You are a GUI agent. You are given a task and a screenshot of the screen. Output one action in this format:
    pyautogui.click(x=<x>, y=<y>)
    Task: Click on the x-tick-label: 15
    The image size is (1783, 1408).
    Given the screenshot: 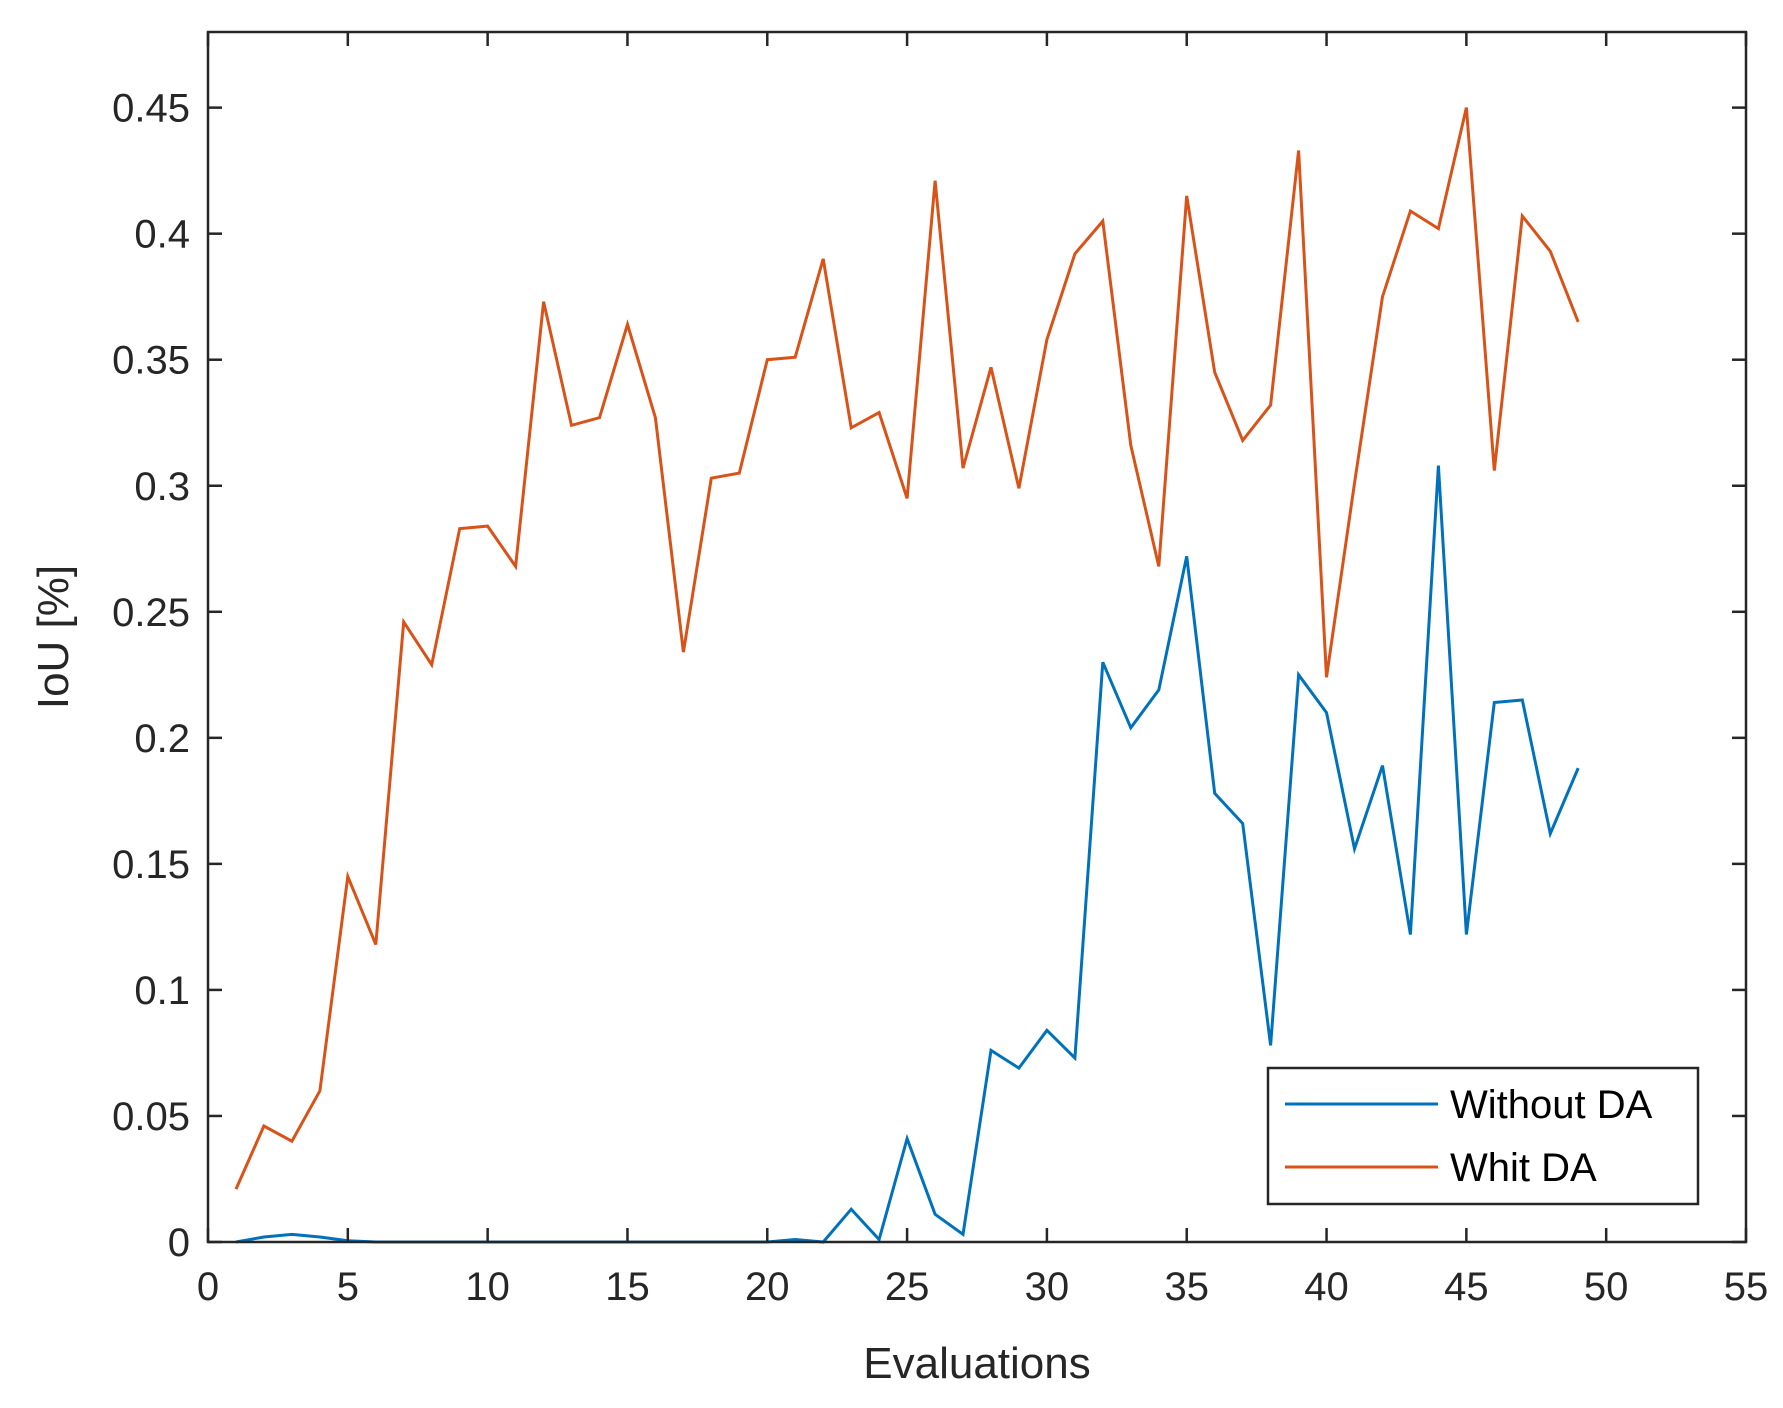 What is the action you would take?
    pyautogui.click(x=627, y=1287)
    